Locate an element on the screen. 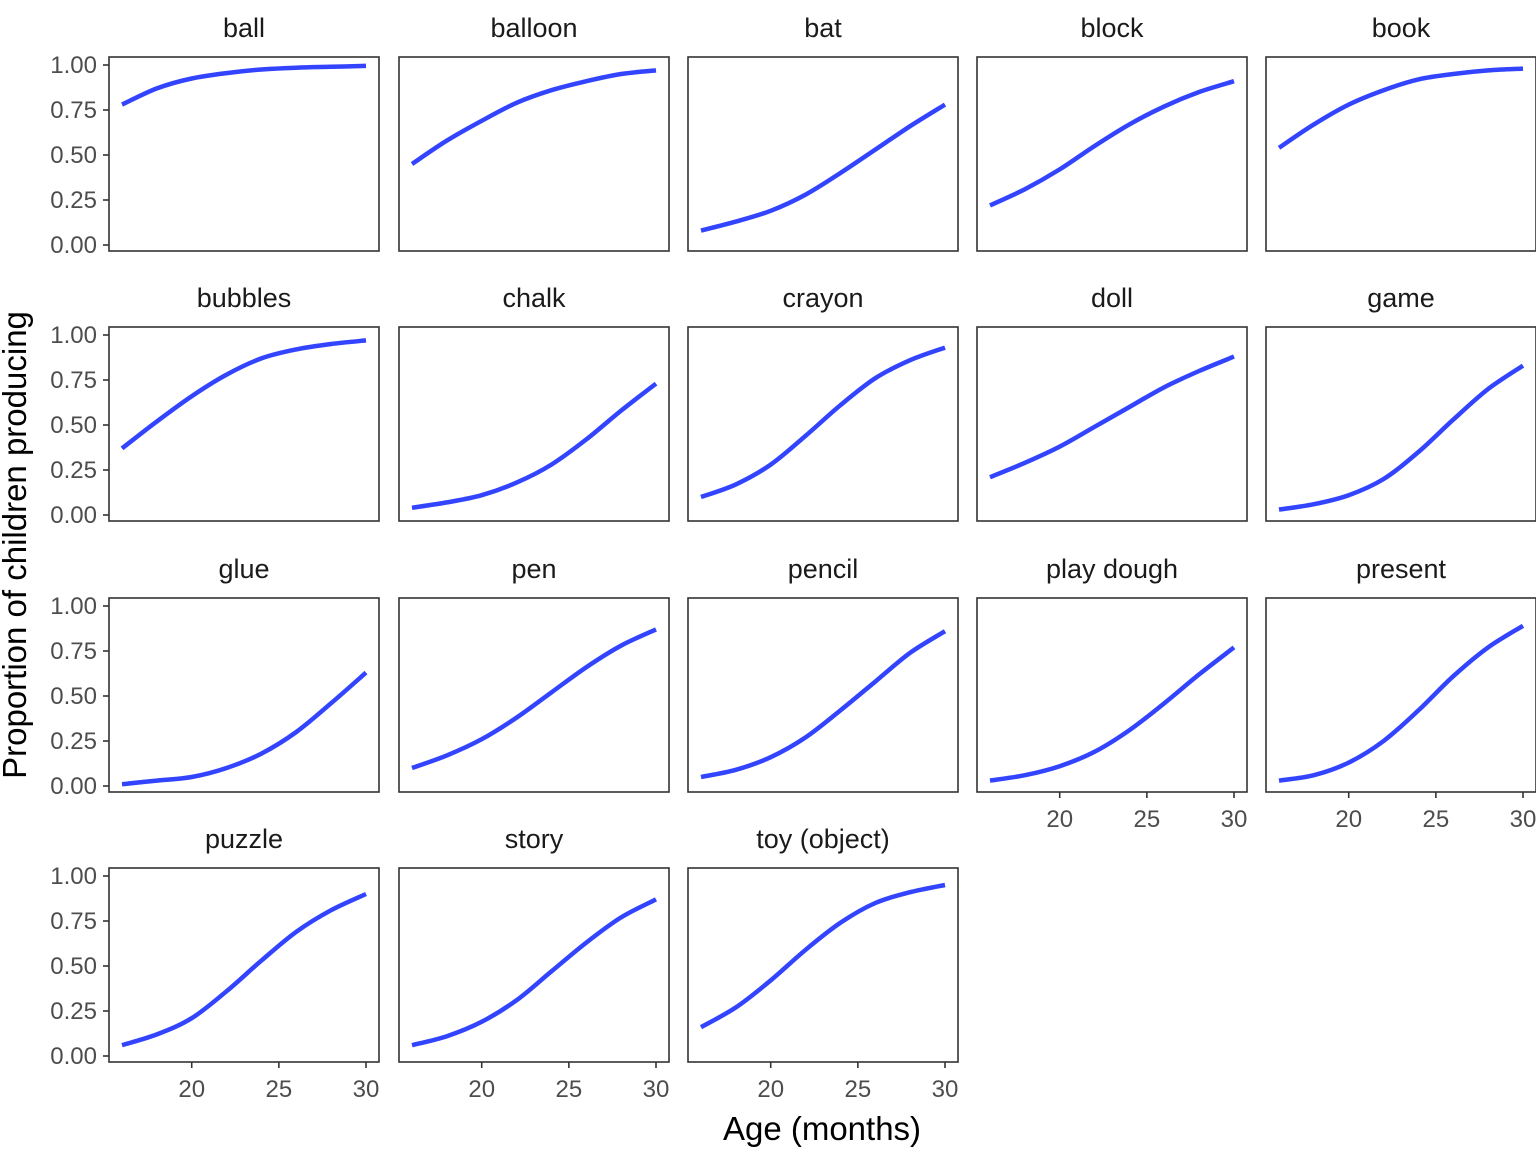 The height and width of the screenshot is (1152, 1536). x-axis-title: Age (months) is located at coordinates (822, 1128).